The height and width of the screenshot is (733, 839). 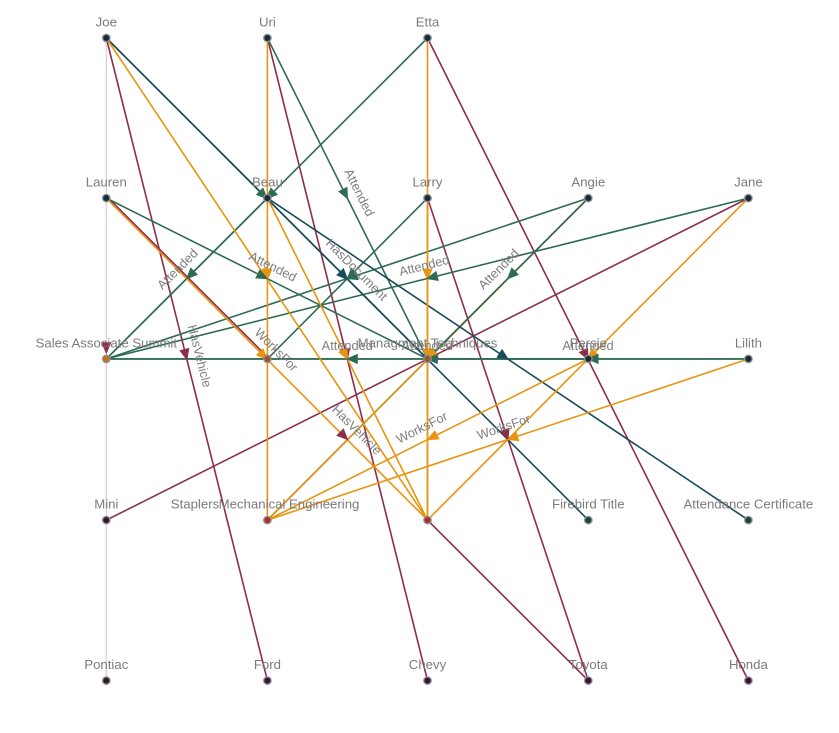 What do you see at coordinates (749, 504) in the screenshot?
I see `svg-text: Attendance Certificate` at bounding box center [749, 504].